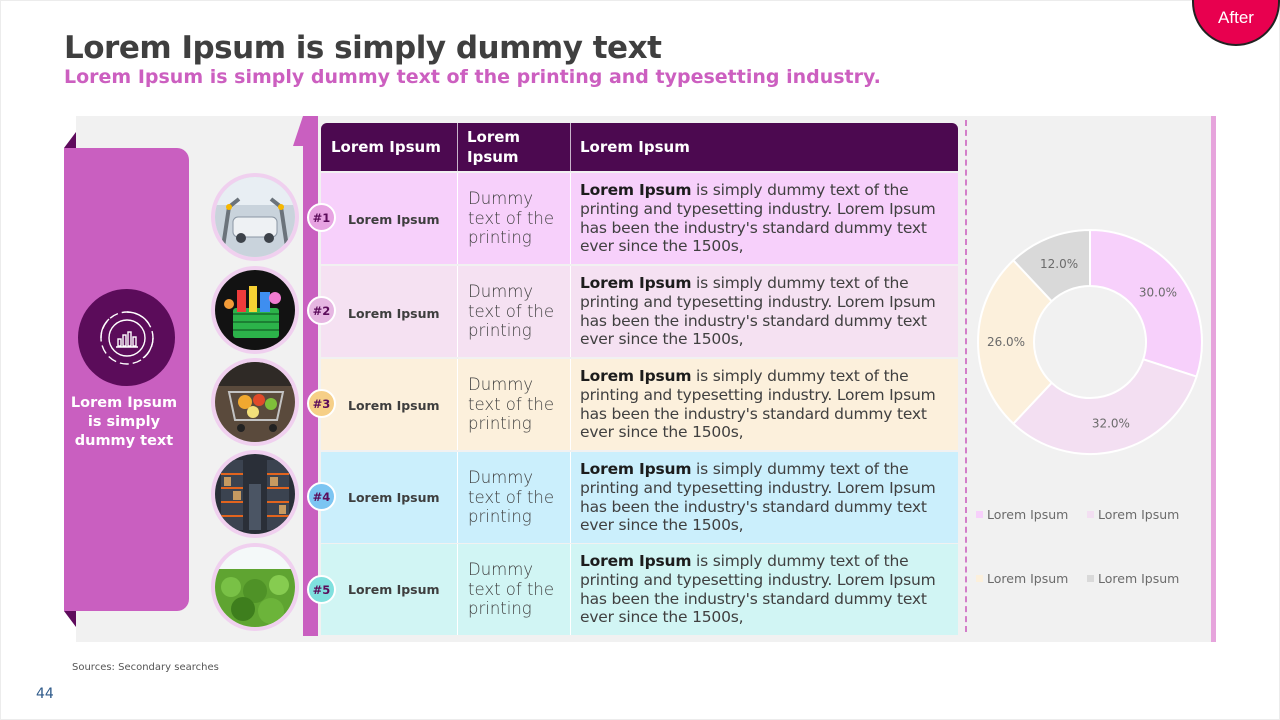 This screenshot has width=1280, height=720. What do you see at coordinates (1213, 379) in the screenshot?
I see `right-rail` at bounding box center [1213, 379].